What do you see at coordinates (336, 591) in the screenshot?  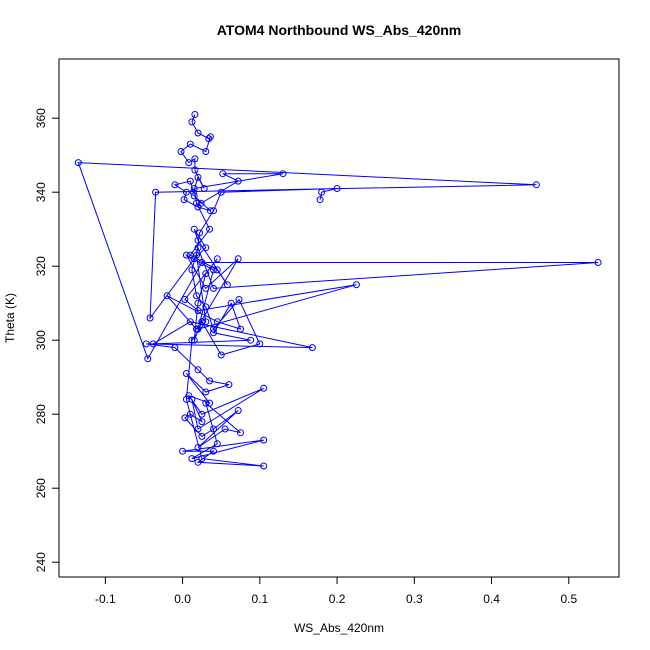 I see `x-axis: -0.1 0.0 0.1 0.2 0.3 0.4 0.5` at bounding box center [336, 591].